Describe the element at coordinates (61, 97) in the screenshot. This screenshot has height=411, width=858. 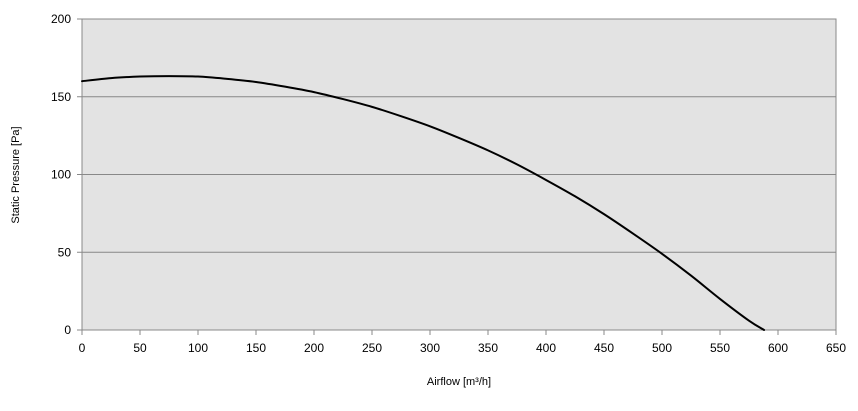
I see `y-tick-label: 150` at that location.